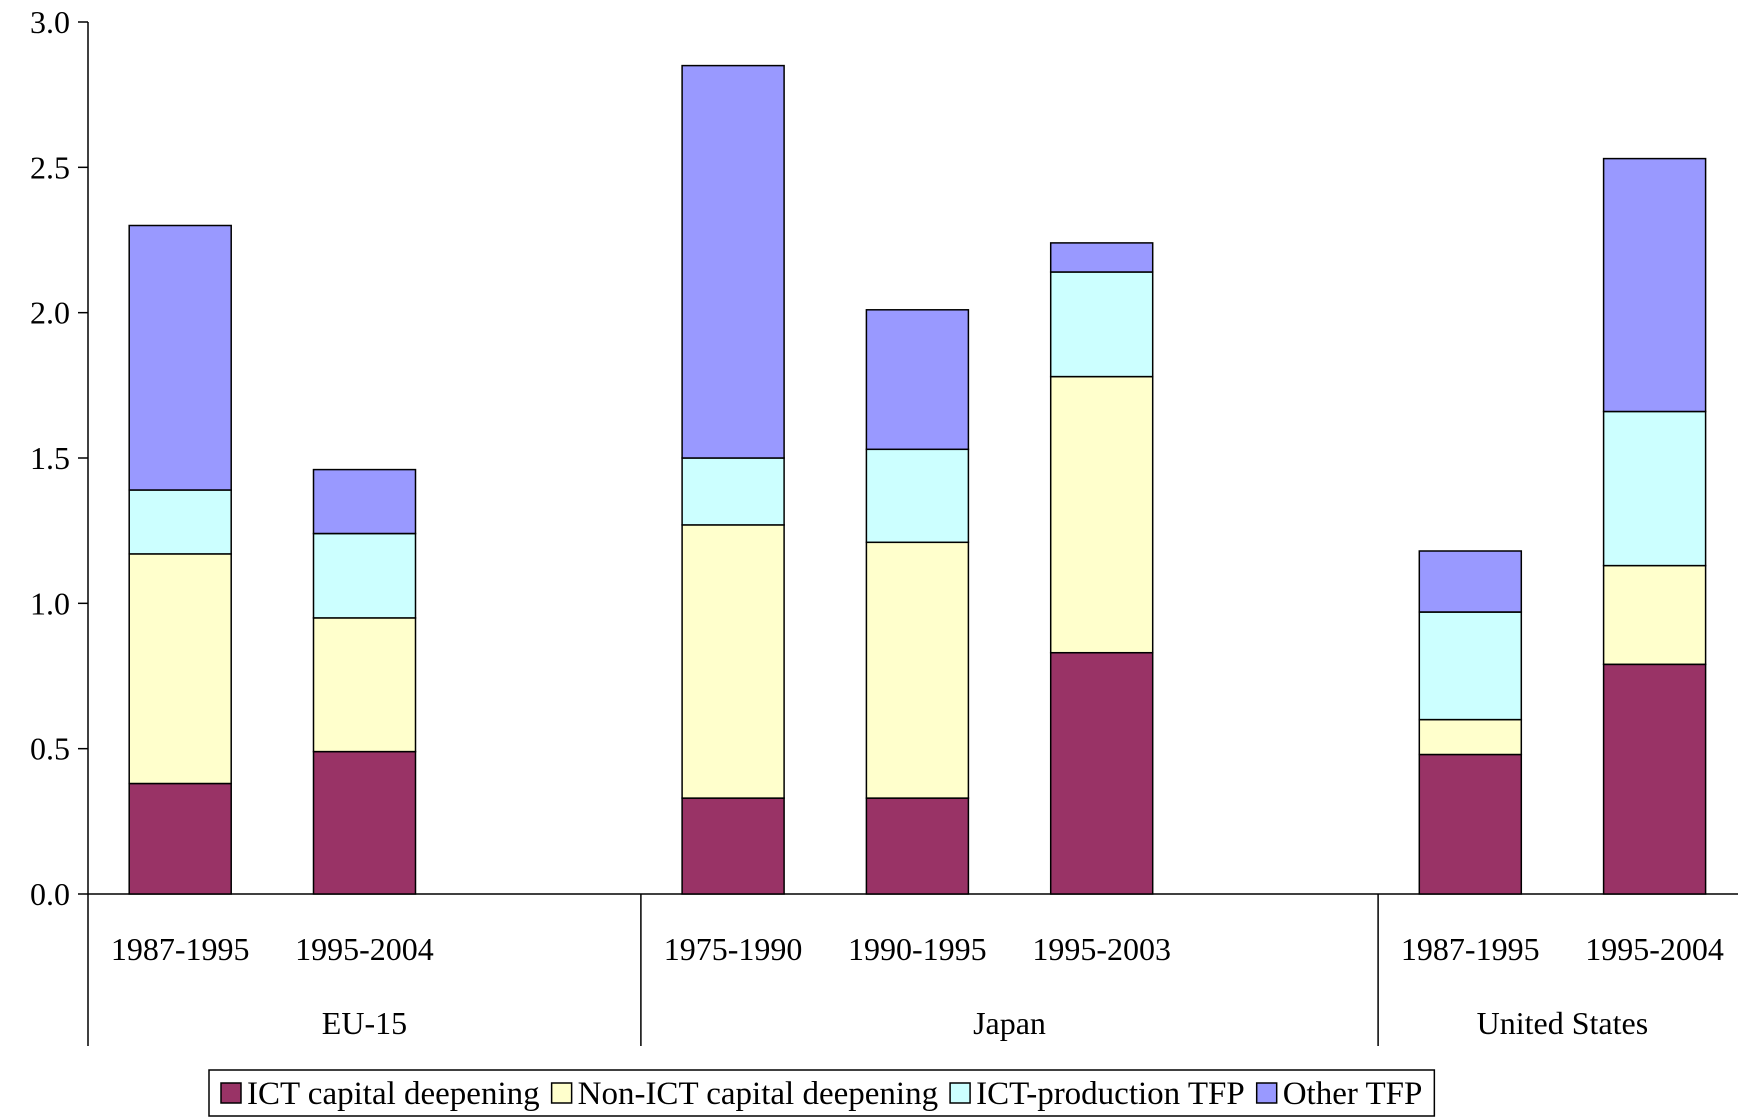 This screenshot has width=1738, height=1118. Describe the element at coordinates (50, 167) in the screenshot. I see `y-tick-label: 2.5` at that location.